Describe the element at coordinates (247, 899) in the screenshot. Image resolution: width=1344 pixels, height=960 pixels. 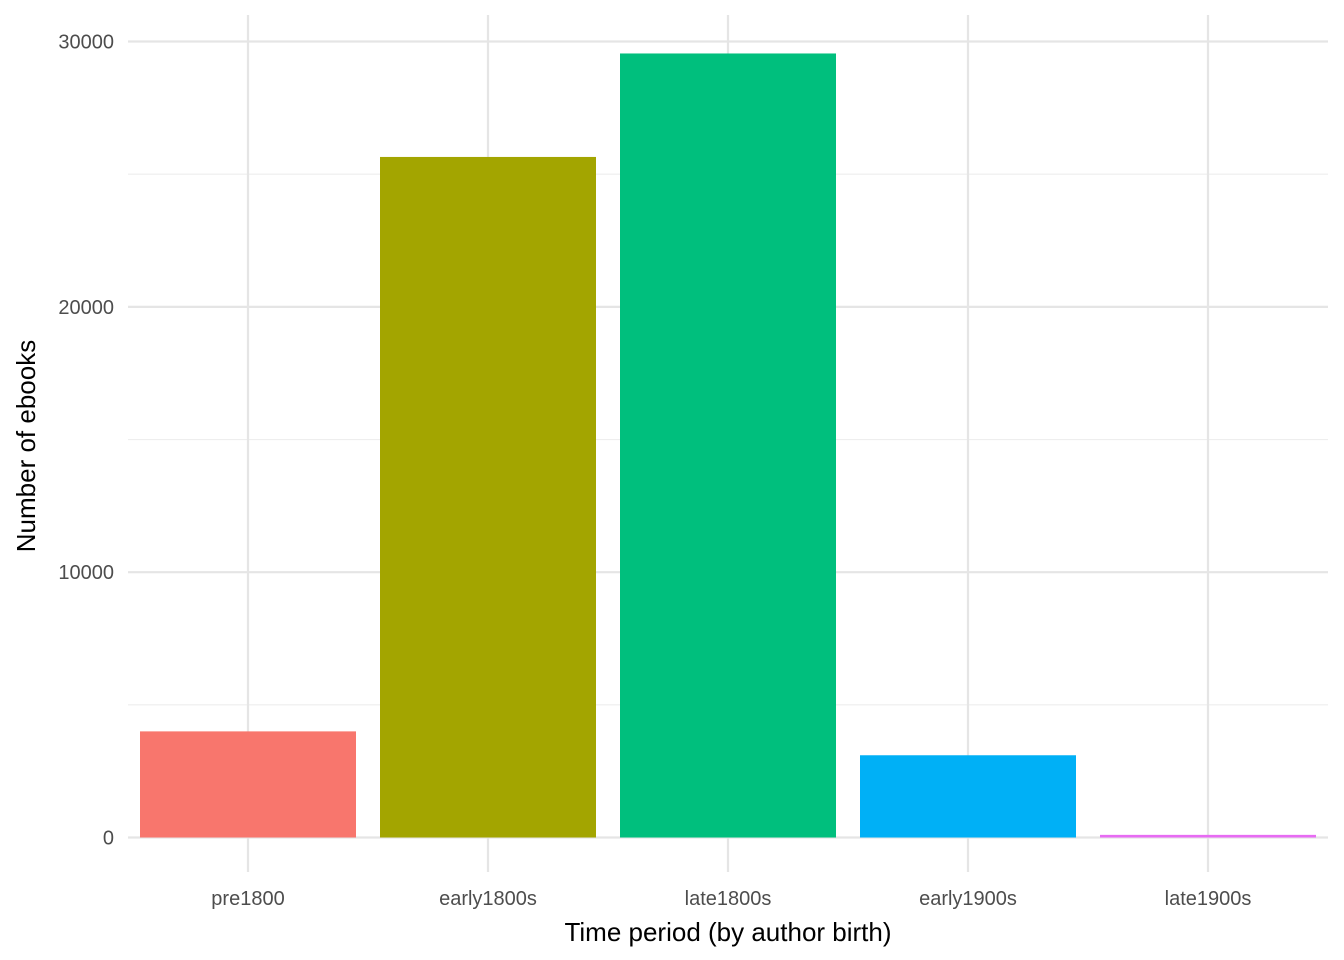
I see `x-tick-label: pre1800` at that location.